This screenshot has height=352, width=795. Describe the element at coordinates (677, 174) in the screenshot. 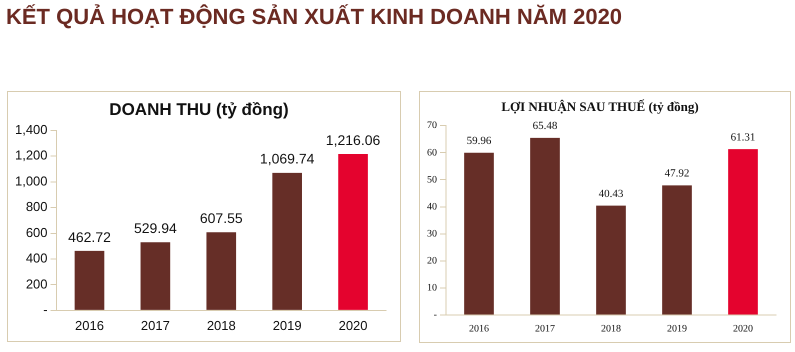

I see `data-label: 47.92` at that location.